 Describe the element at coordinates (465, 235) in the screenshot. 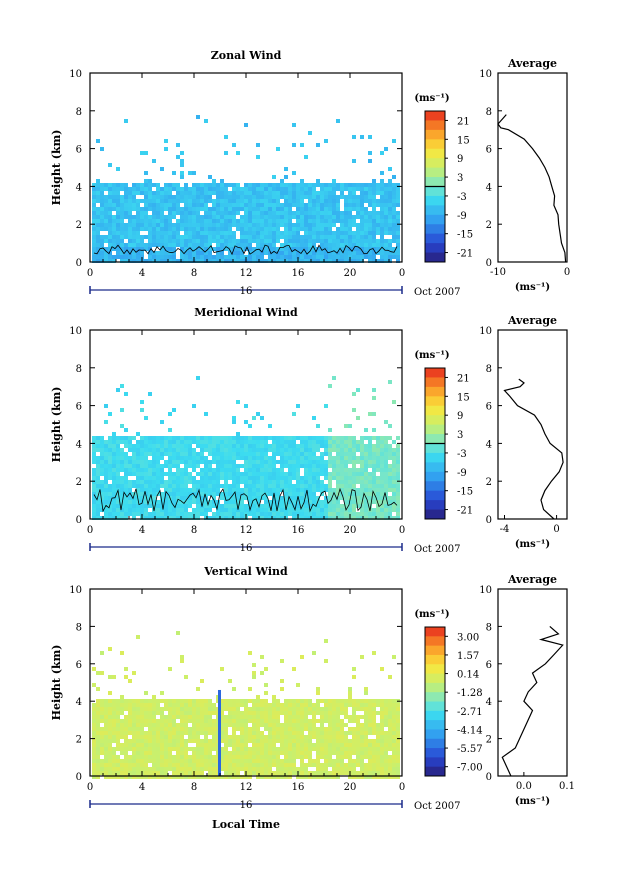

I see `colorbar-tick-label: -15` at that location.